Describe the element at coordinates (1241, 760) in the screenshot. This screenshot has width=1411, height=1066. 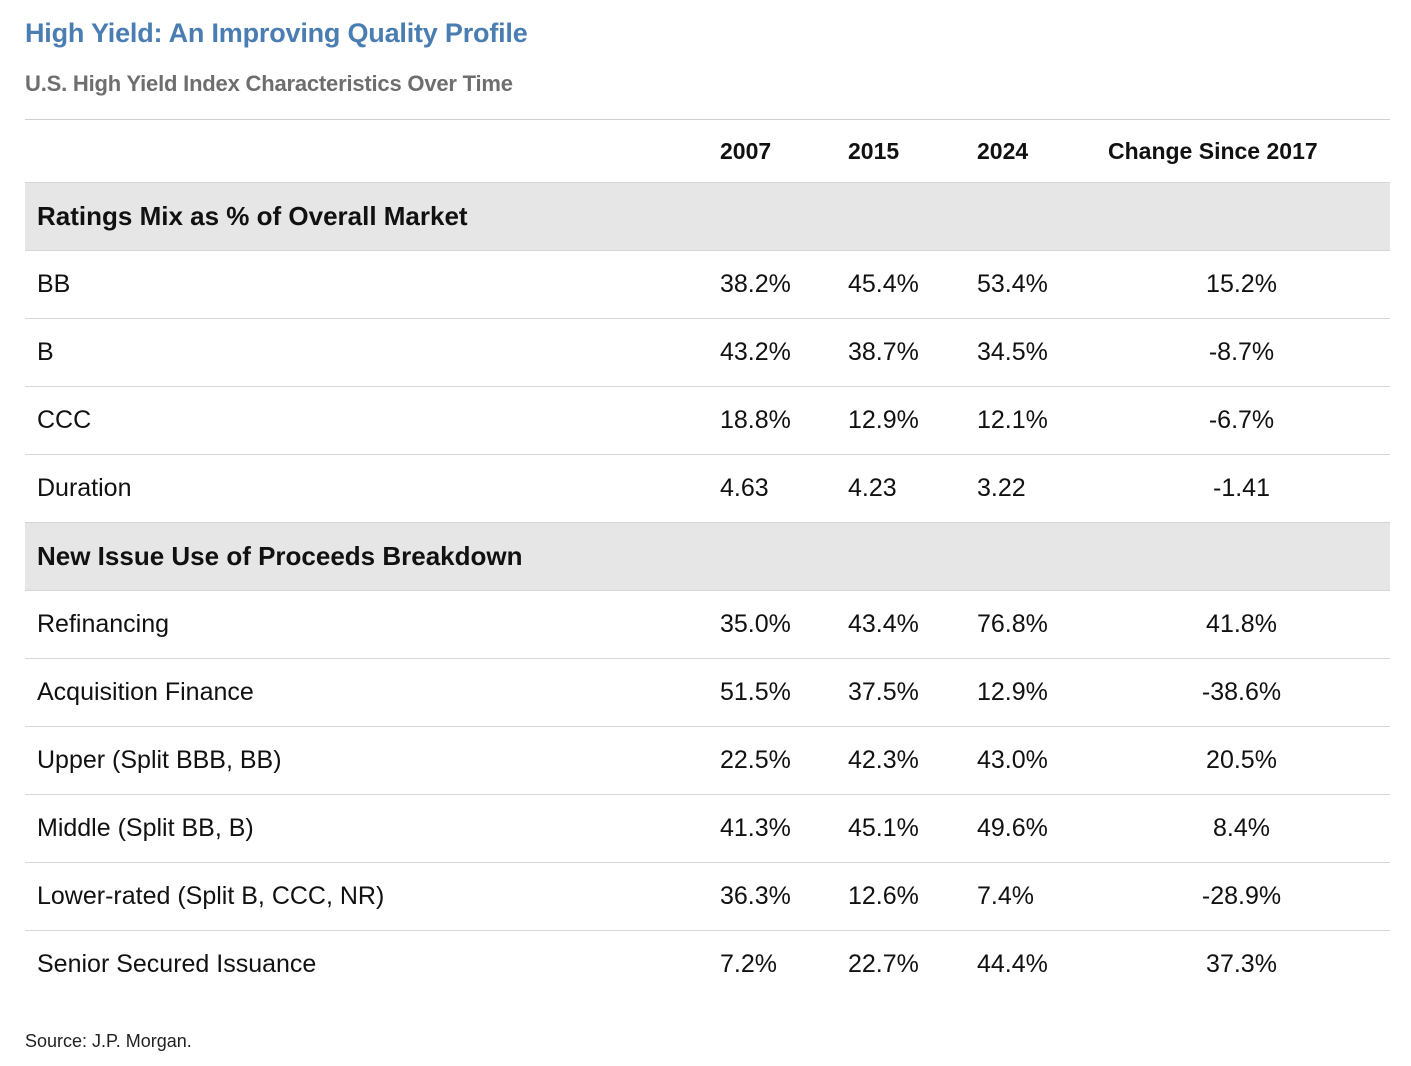
I see `cell-change: 20.5%` at that location.